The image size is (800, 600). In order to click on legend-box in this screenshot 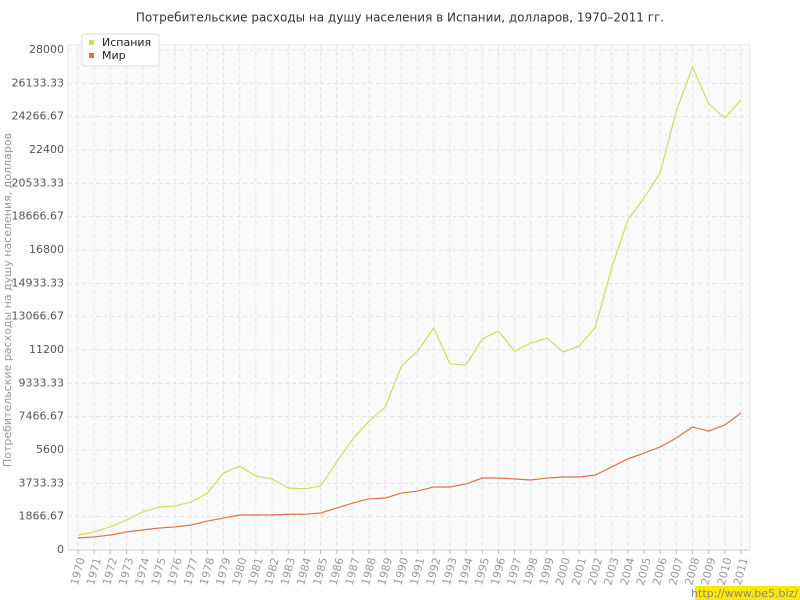, I will do `click(120, 50)`.